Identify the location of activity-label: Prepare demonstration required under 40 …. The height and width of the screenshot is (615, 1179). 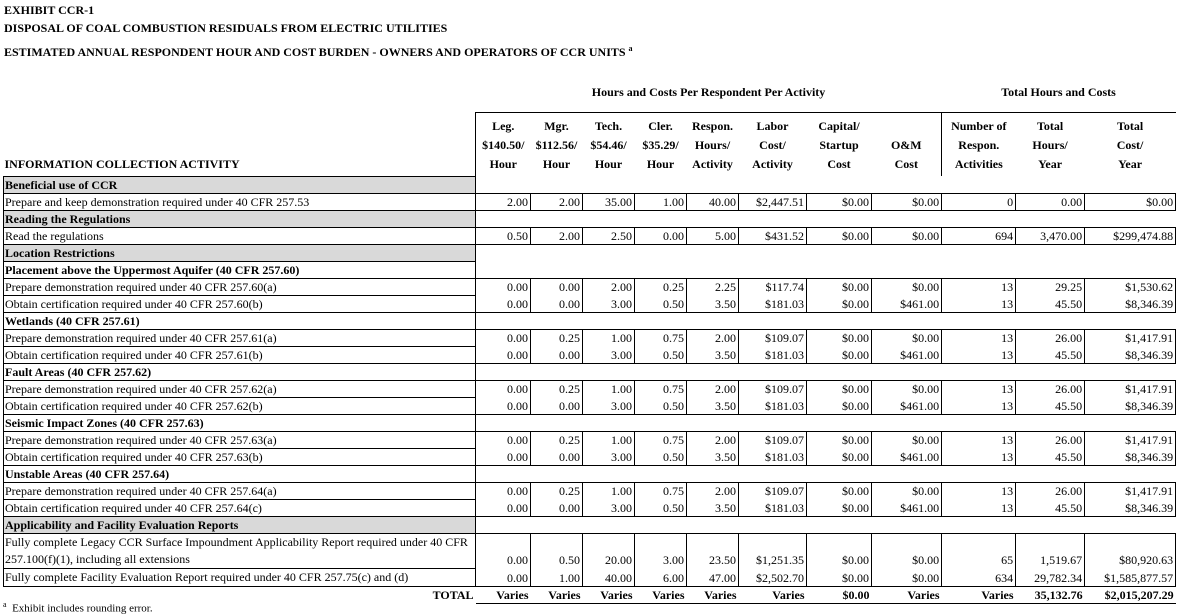
(239, 337).